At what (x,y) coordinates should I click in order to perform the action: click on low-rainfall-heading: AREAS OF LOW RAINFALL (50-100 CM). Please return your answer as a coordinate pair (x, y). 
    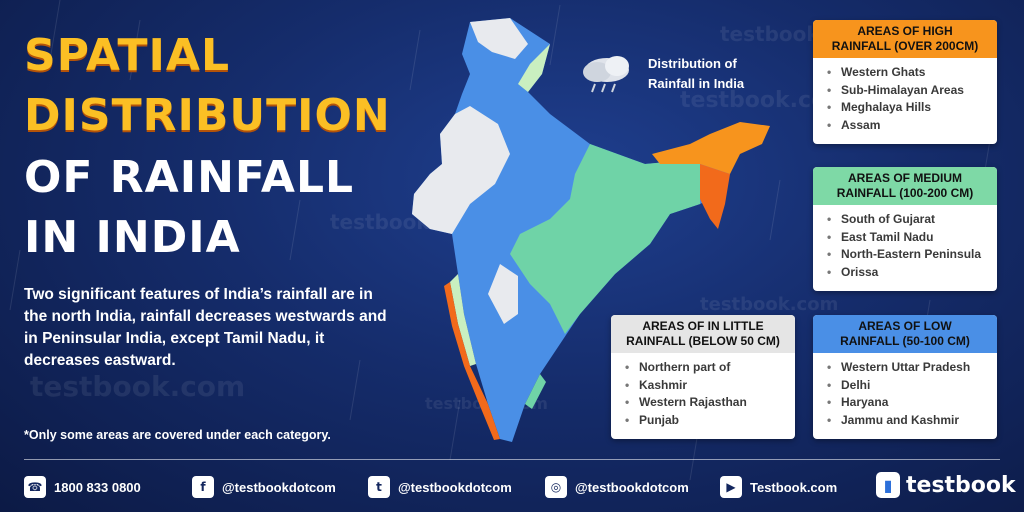
    Looking at the image, I should click on (905, 334).